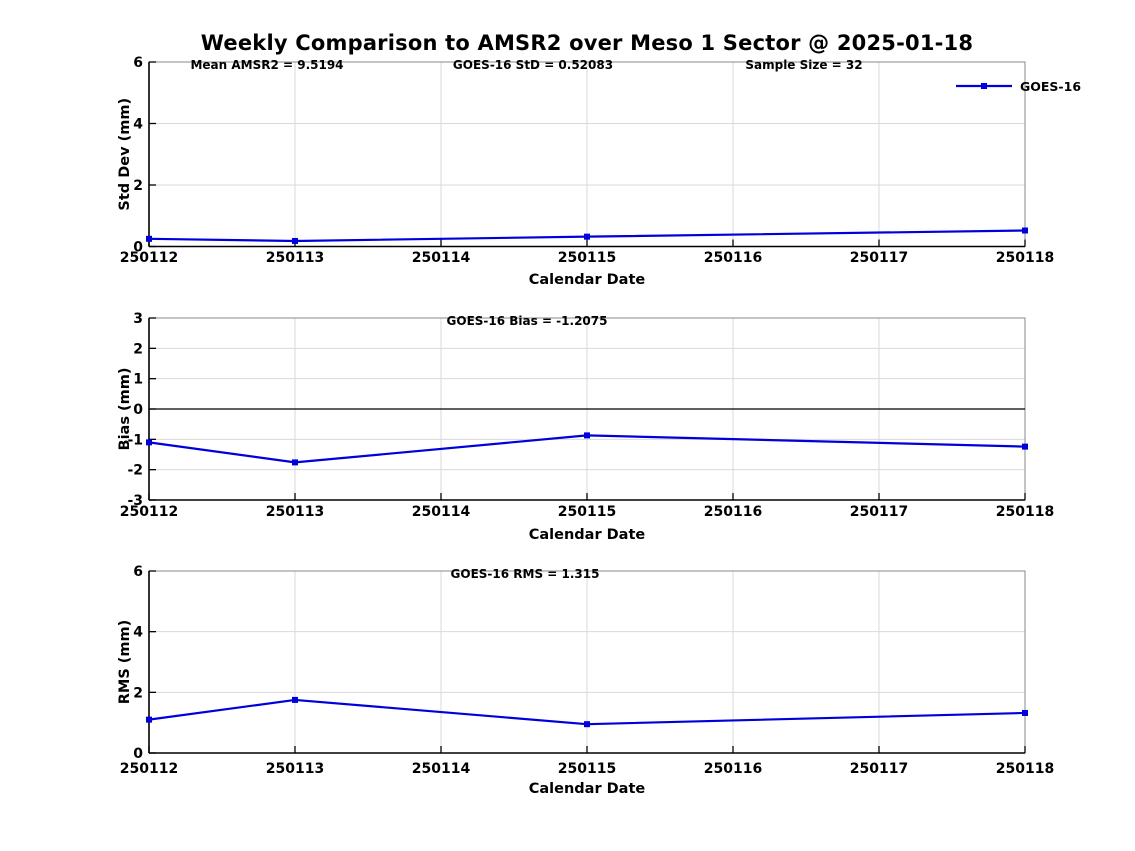  I want to click on chart-header: Sample Size = 32, so click(803, 65).